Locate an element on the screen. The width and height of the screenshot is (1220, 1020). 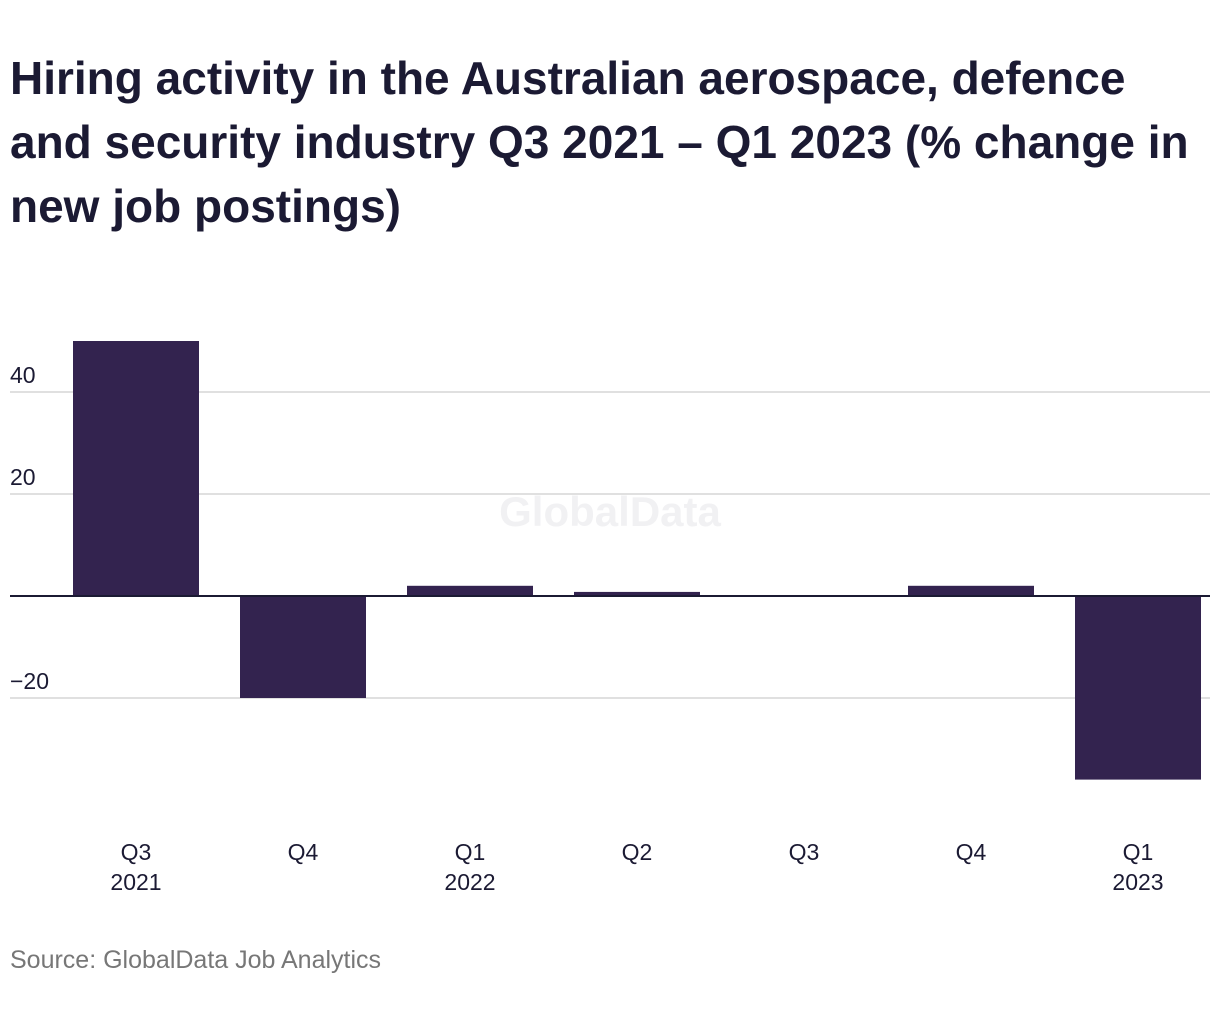
y-tick-label: −20 is located at coordinates (29, 681).